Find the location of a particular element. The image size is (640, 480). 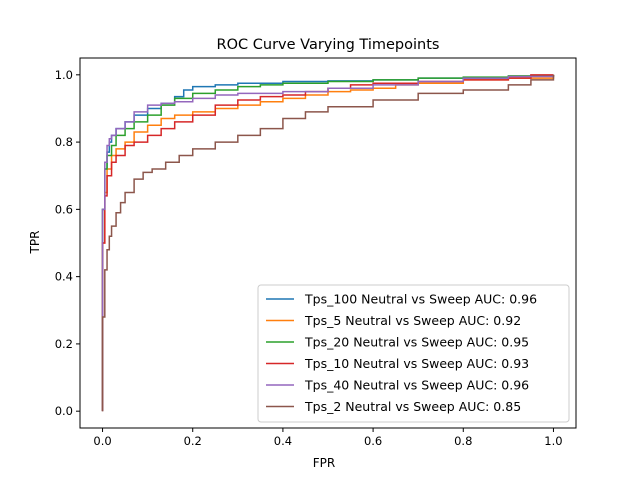

legend-label-2: Tps_5 Neutral vs Sweep AUC: 0.92 is located at coordinates (412, 320).